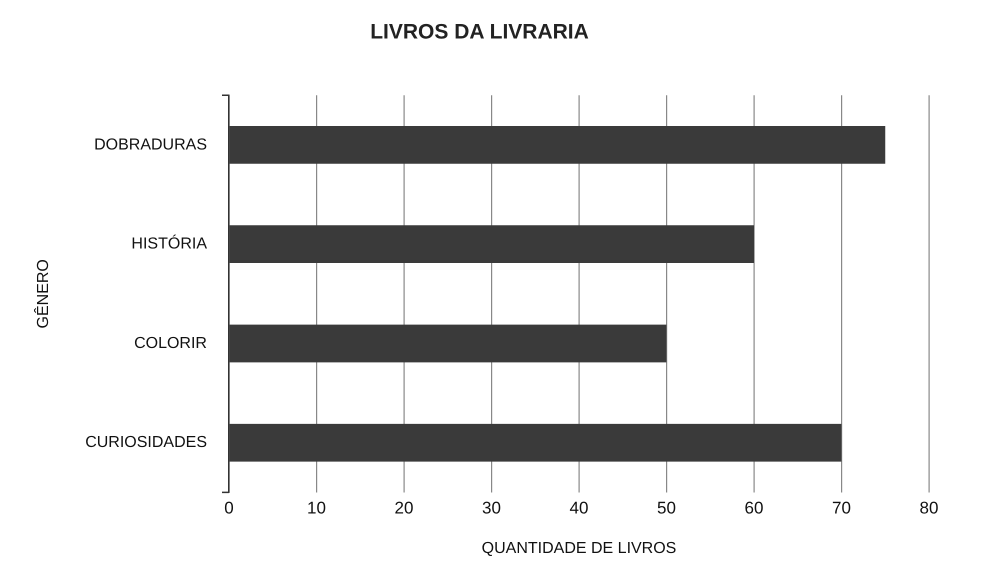 The image size is (989, 587). I want to click on x-tick-label: 80, so click(929, 508).